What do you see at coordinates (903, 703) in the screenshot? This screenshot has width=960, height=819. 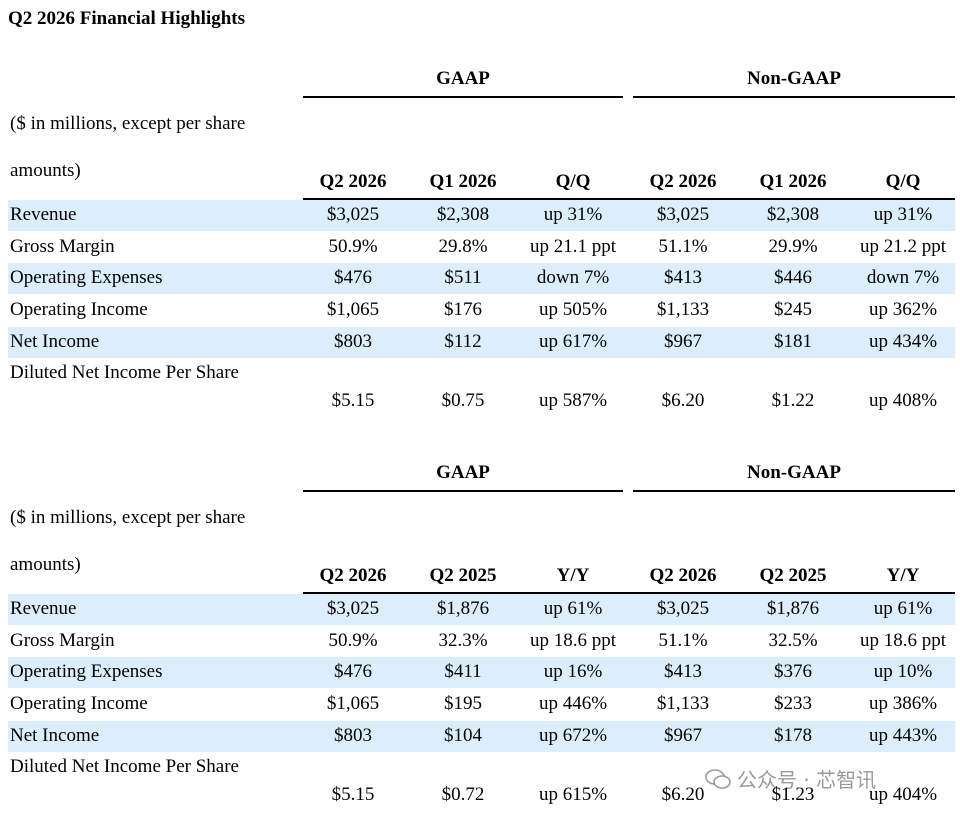 I see `cell: up 386%` at bounding box center [903, 703].